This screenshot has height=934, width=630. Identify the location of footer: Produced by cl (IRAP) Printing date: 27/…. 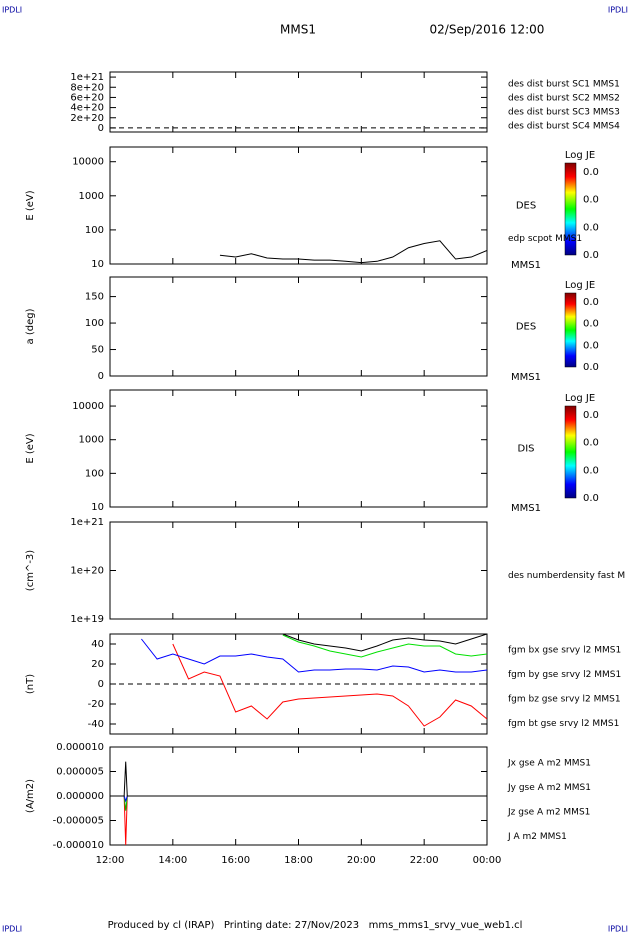
(315, 925).